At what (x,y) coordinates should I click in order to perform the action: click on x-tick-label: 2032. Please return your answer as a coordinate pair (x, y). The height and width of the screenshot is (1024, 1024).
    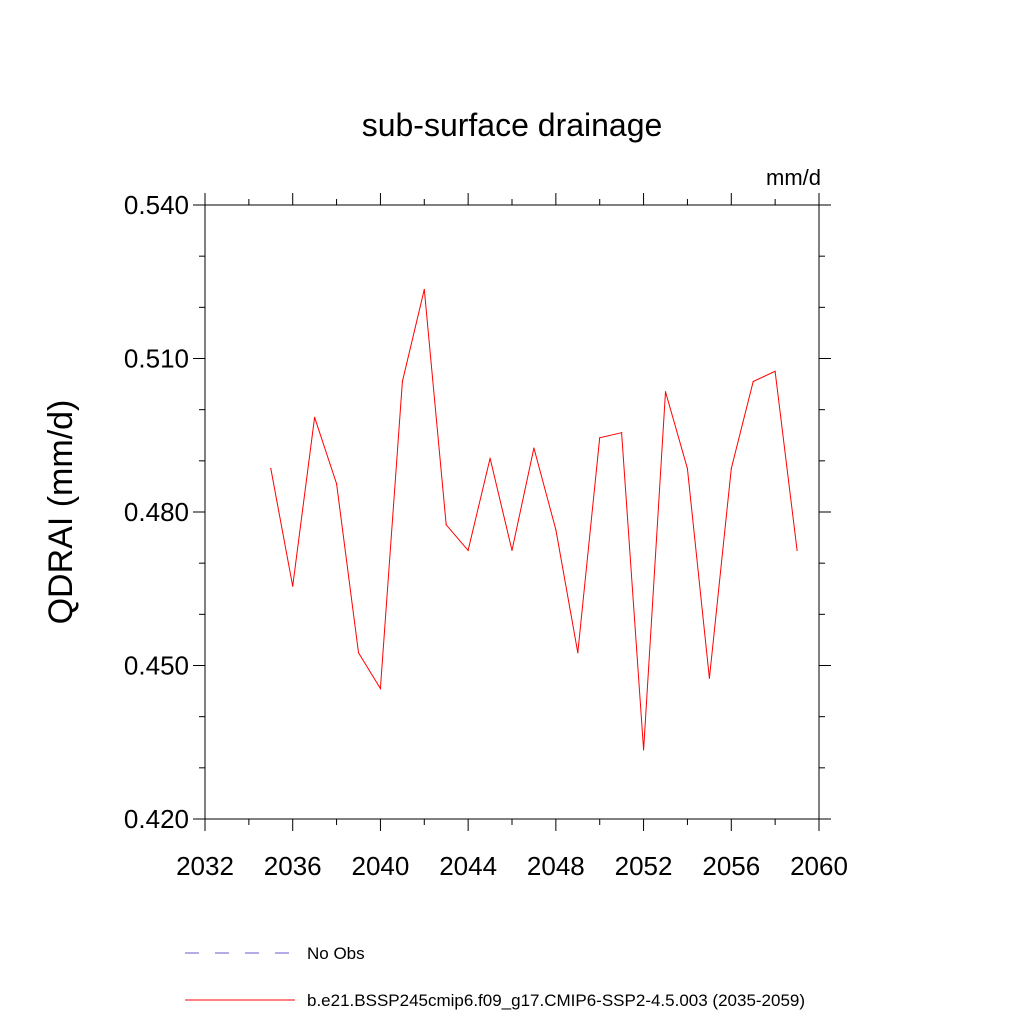
    Looking at the image, I should click on (205, 866).